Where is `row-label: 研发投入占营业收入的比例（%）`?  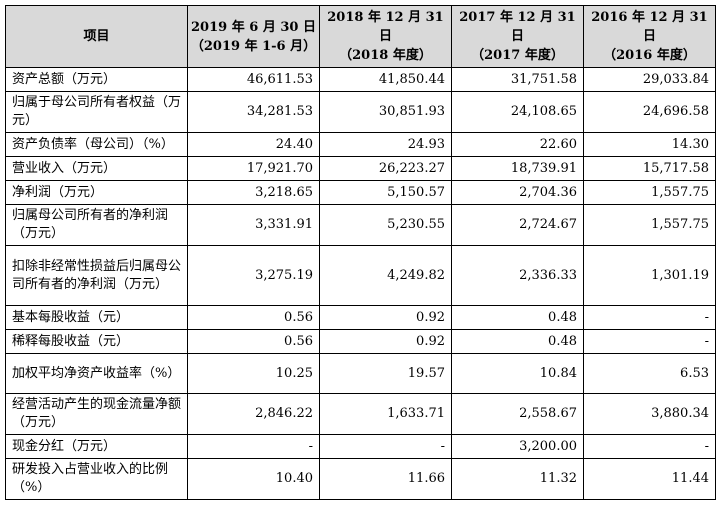
row-label: 研发投入占营业收入的比例（%） is located at coordinates (96, 479).